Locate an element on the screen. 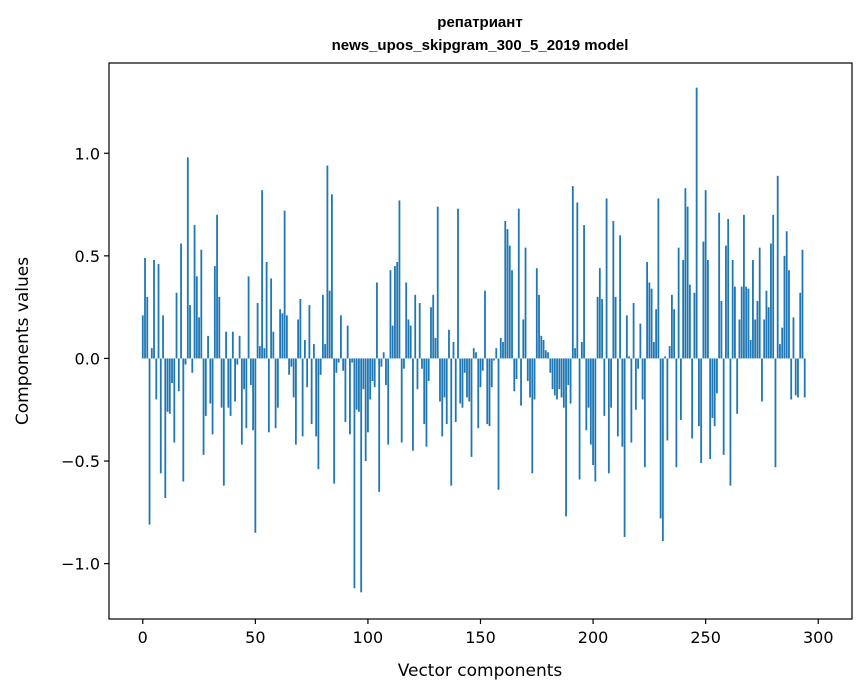 This screenshot has height=696, width=867. x-tick-label: 150 is located at coordinates (480, 637).